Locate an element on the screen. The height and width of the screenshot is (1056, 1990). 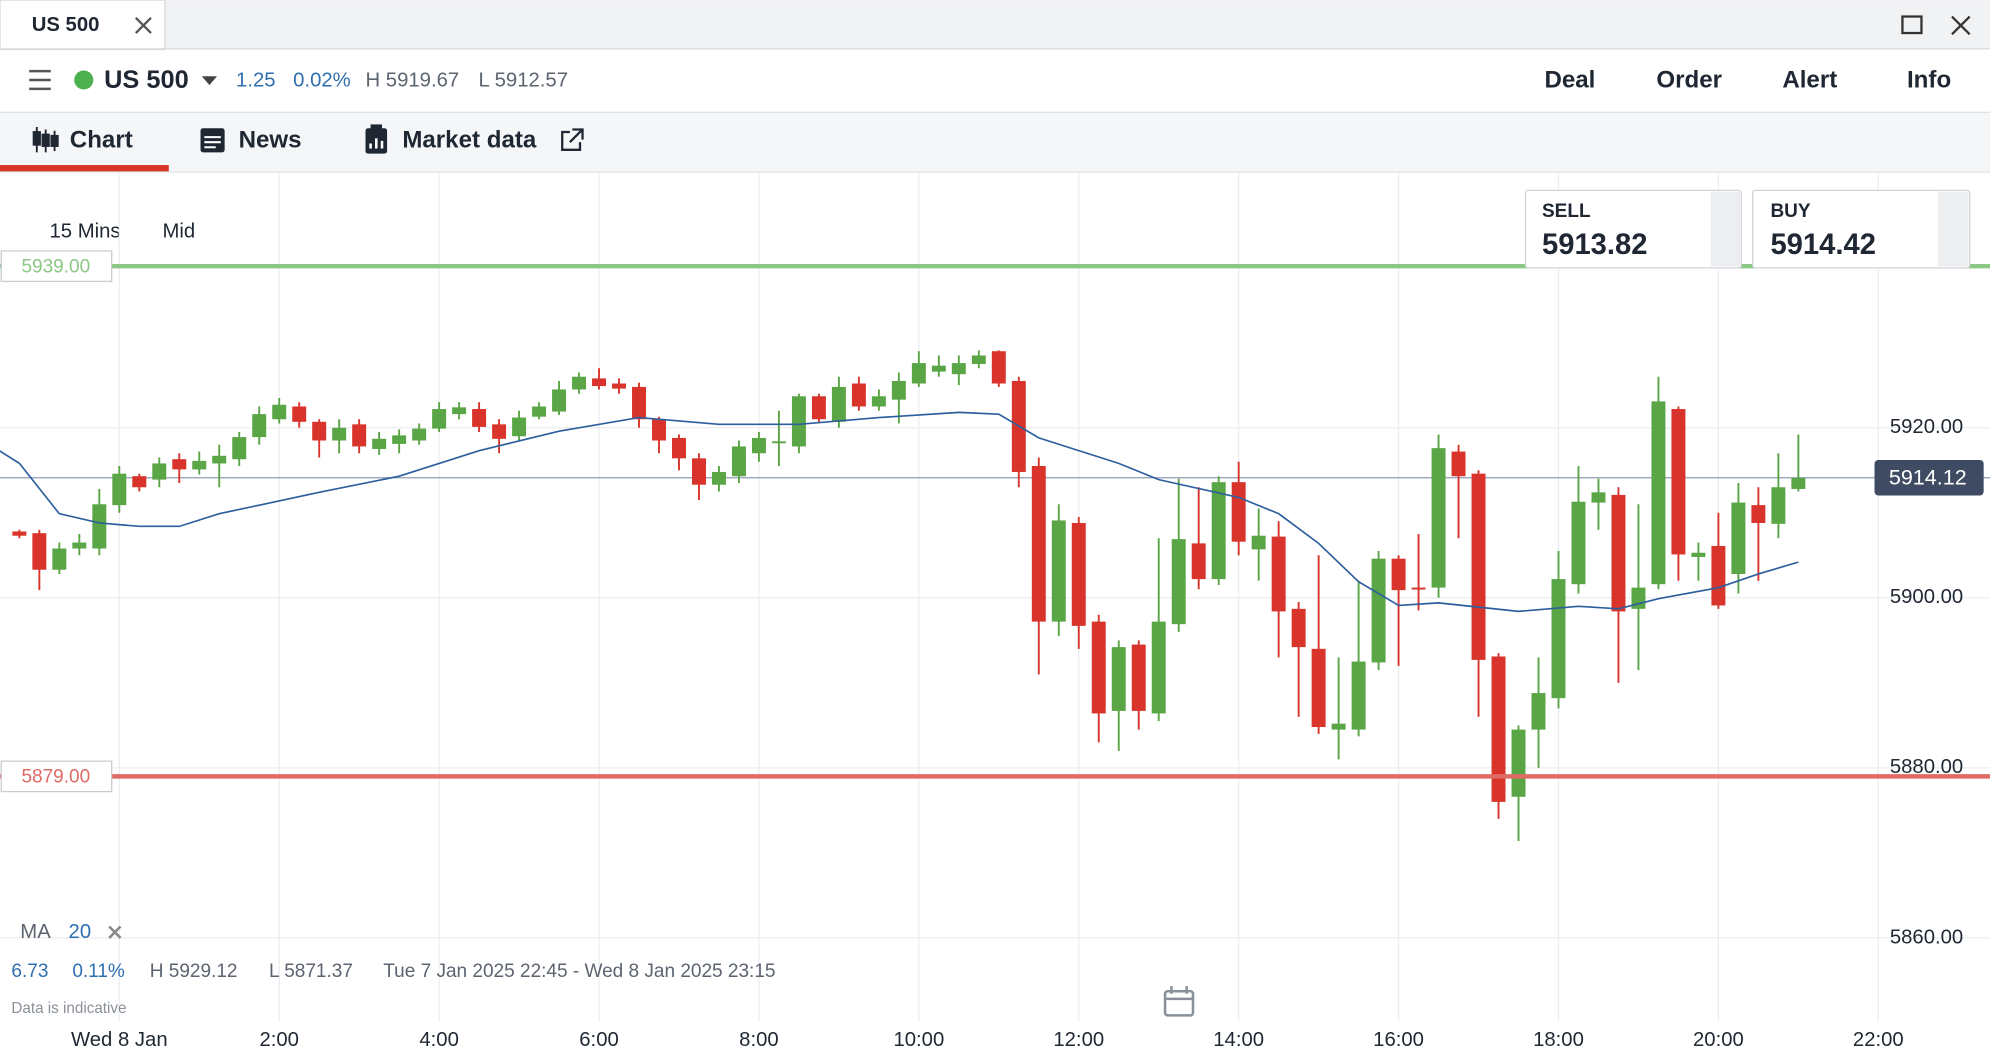
disclaimer: Data is indicative is located at coordinates (68, 1008).